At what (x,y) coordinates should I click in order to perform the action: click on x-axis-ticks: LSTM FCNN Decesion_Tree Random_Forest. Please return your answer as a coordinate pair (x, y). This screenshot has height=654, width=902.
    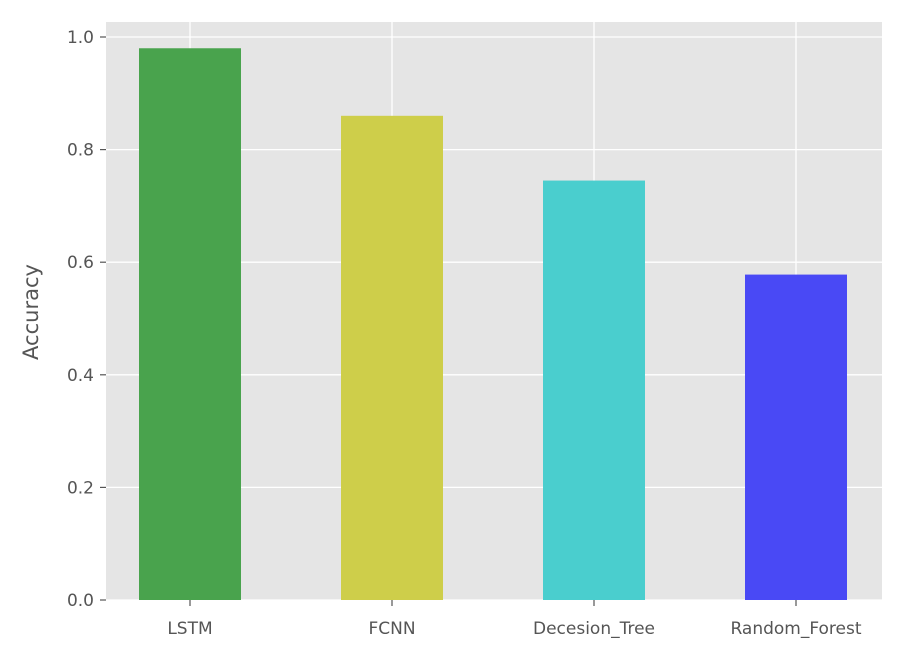
    Looking at the image, I should click on (514, 619).